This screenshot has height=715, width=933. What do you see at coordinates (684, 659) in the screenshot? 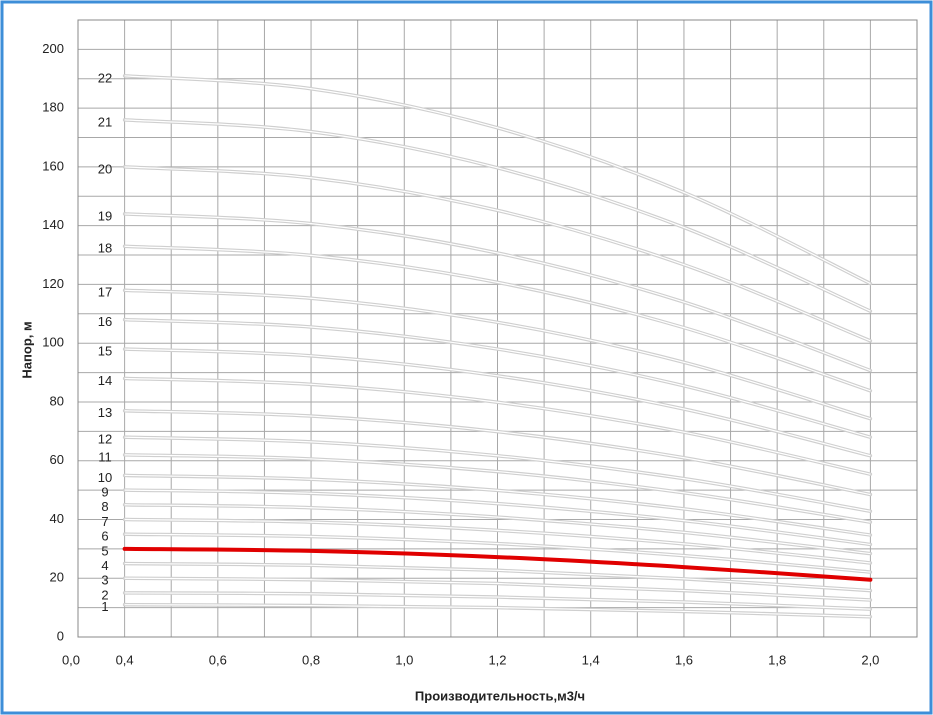
I see `x-tick-label: 1,6` at bounding box center [684, 659].